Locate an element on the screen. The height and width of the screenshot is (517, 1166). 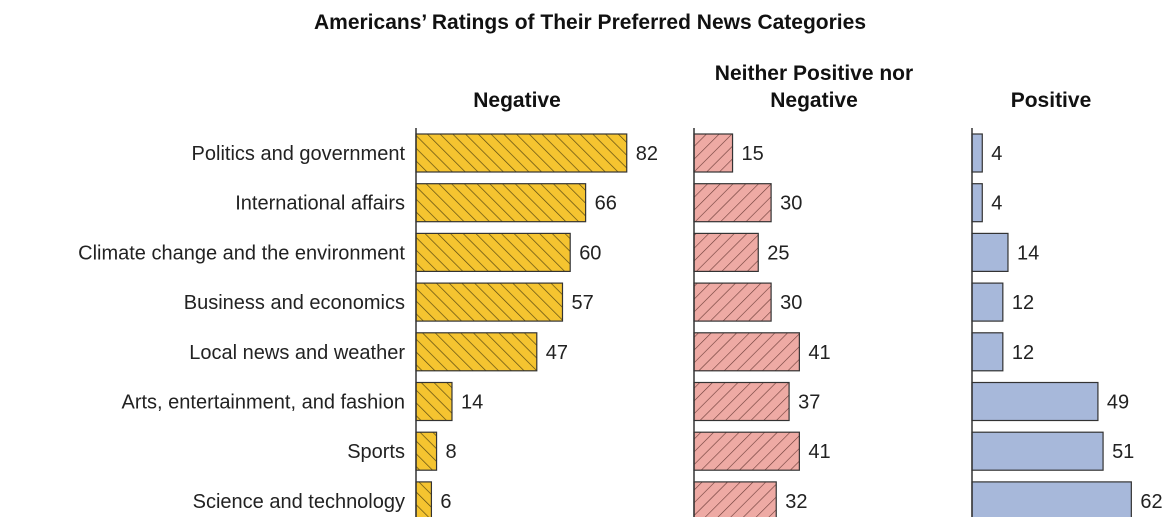
value-label: 37 is located at coordinates (809, 403).